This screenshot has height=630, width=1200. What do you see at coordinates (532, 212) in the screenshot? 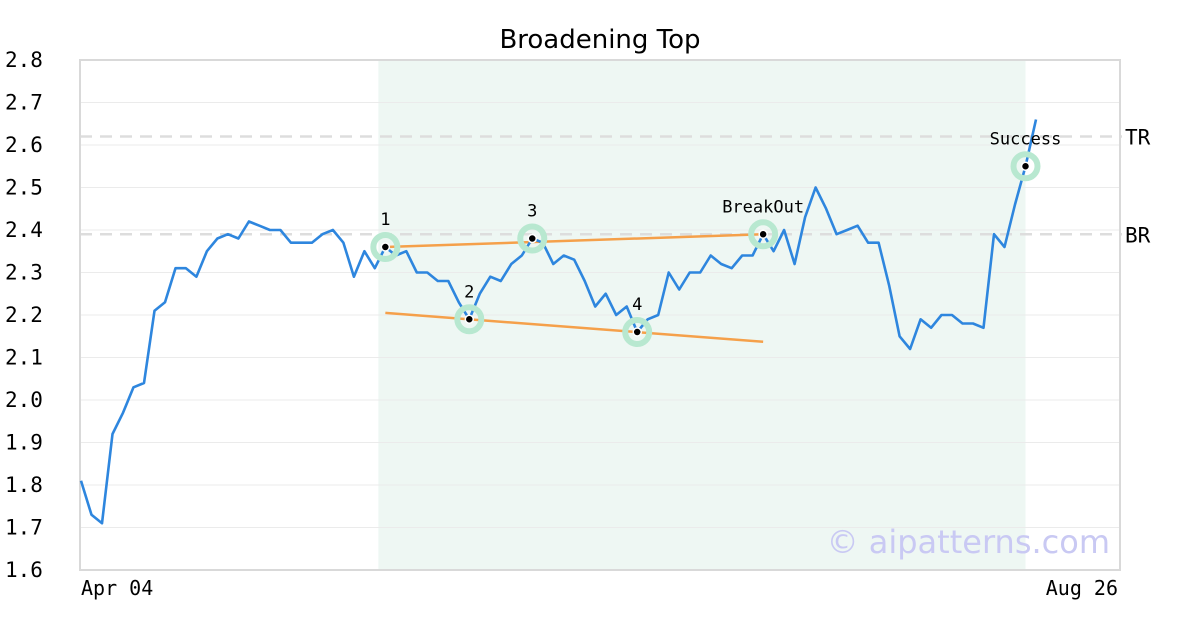
I see `point-label-3: 3` at bounding box center [532, 212].